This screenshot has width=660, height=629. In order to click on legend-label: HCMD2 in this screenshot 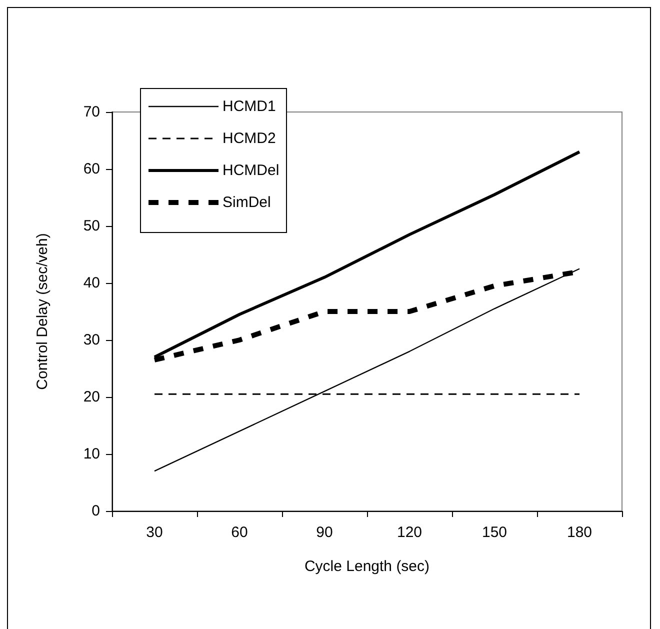, I will do `click(249, 138)`.